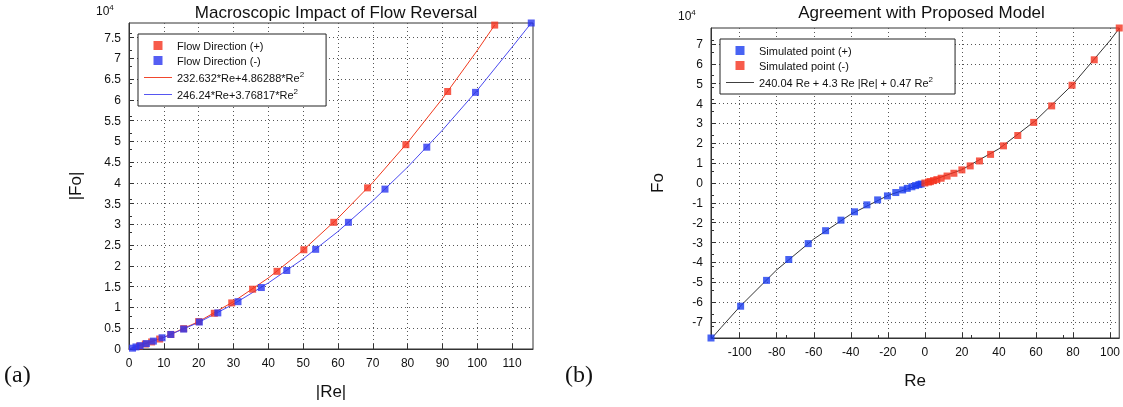 The image size is (1123, 407). What do you see at coordinates (698, 302) in the screenshot?
I see `y-tick-label: -6` at bounding box center [698, 302].